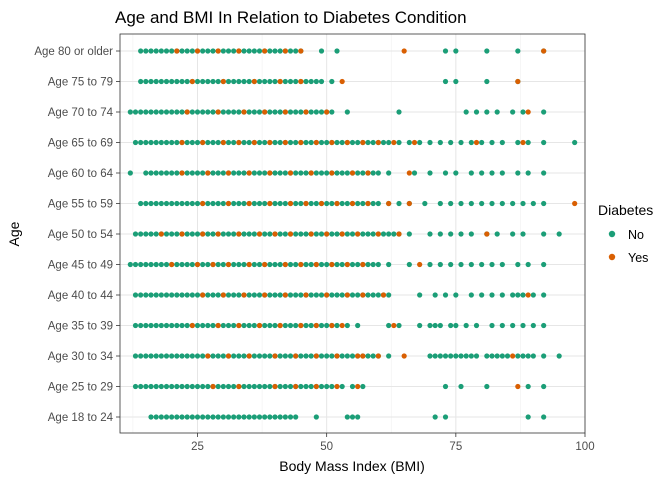  What do you see at coordinates (625, 210) in the screenshot?
I see `legend-title: Diabetes` at bounding box center [625, 210].